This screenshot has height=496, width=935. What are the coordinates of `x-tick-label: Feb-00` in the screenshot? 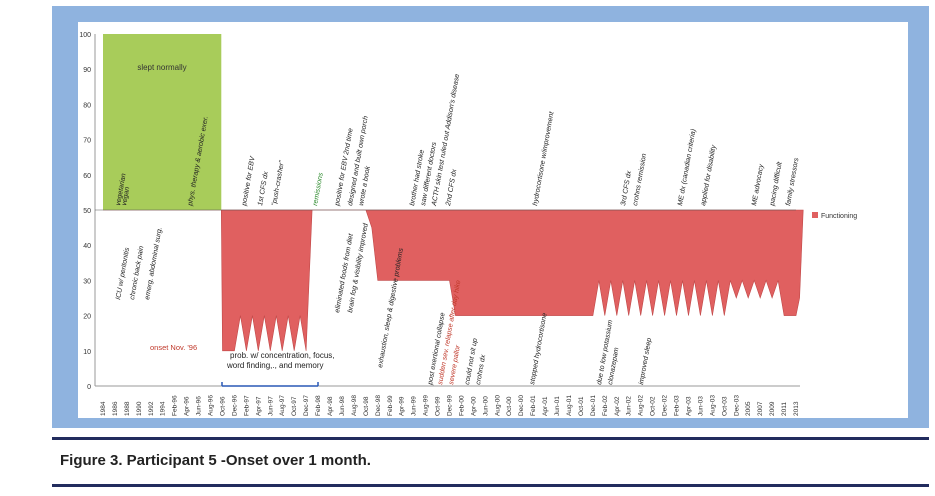 It's located at (461, 405).